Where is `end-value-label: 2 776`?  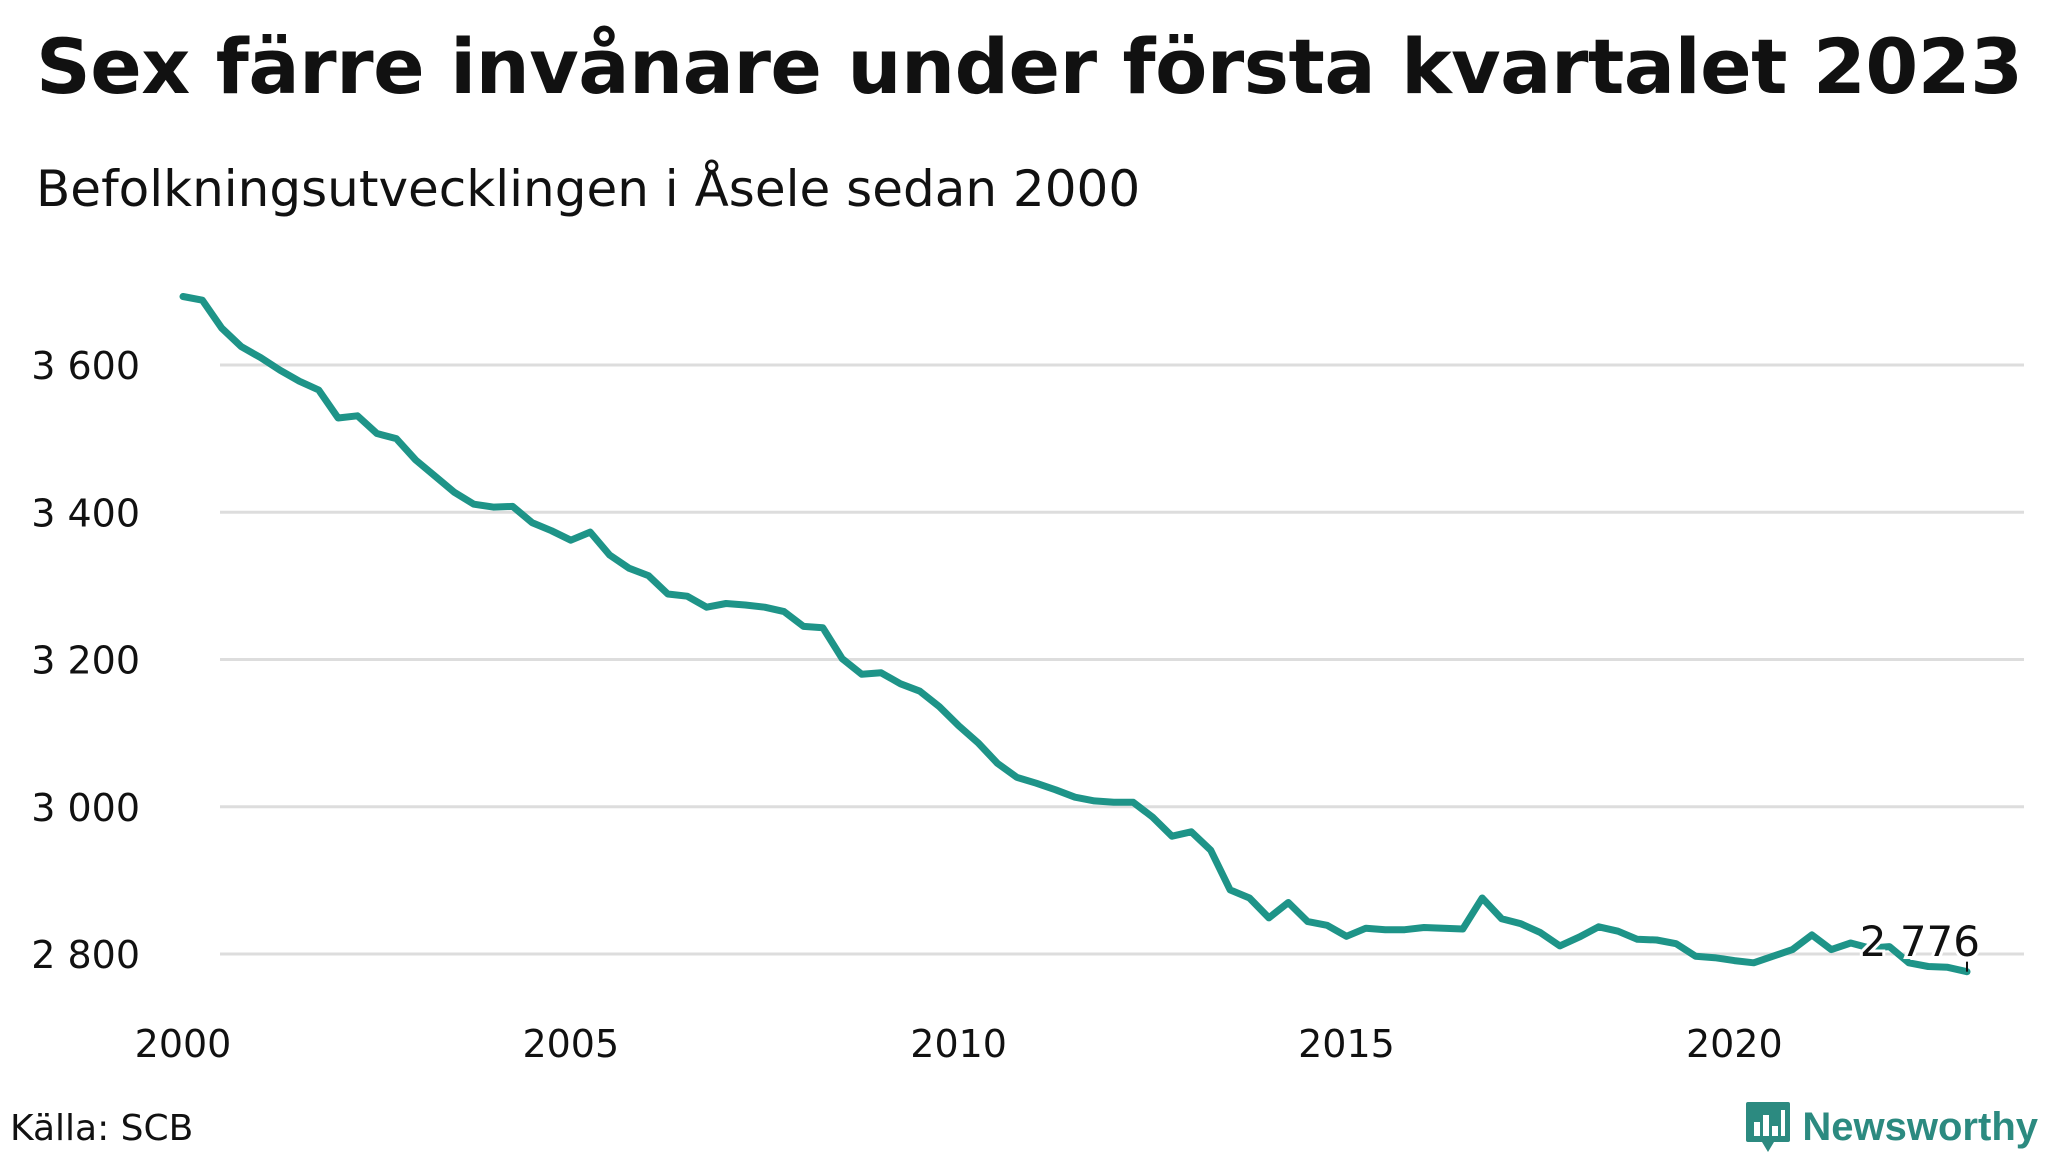
end-value-label: 2 776 is located at coordinates (1920, 941).